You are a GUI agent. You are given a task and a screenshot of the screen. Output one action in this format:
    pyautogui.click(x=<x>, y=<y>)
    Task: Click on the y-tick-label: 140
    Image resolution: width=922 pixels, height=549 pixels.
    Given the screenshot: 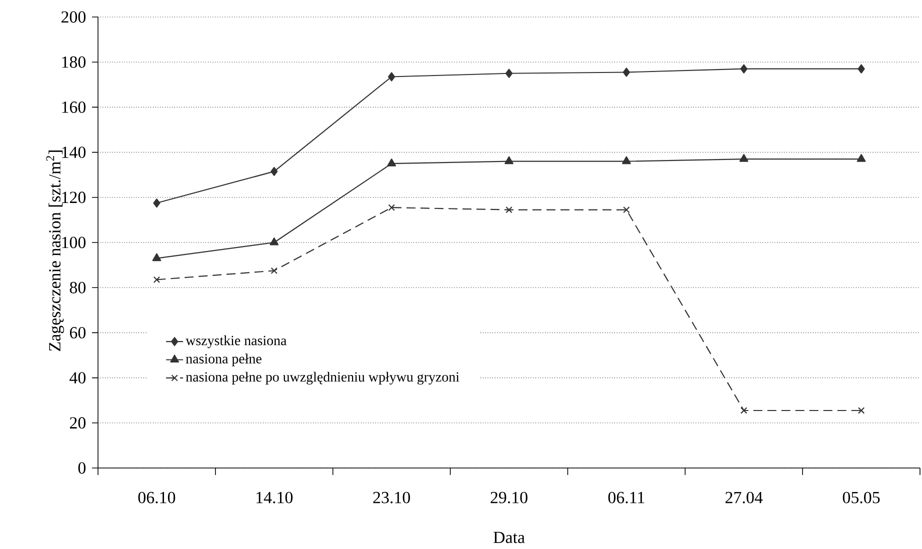 What is the action you would take?
    pyautogui.click(x=74, y=152)
    